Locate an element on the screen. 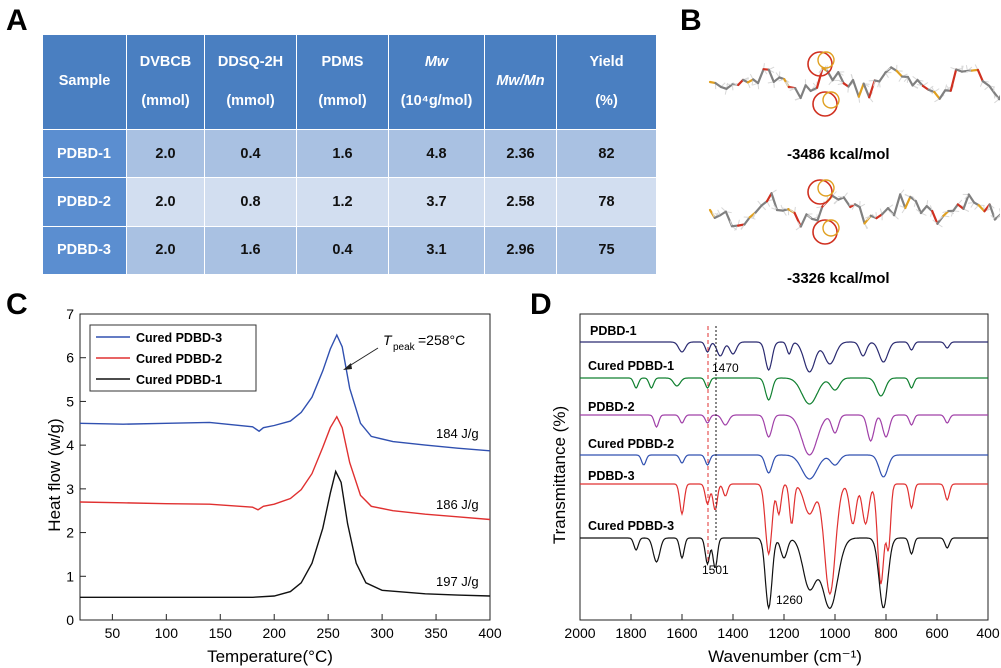  dsc-legend: Cured PDBD-3 Cured PDBD-2 Cured PDBD-1 is located at coordinates (173, 358).